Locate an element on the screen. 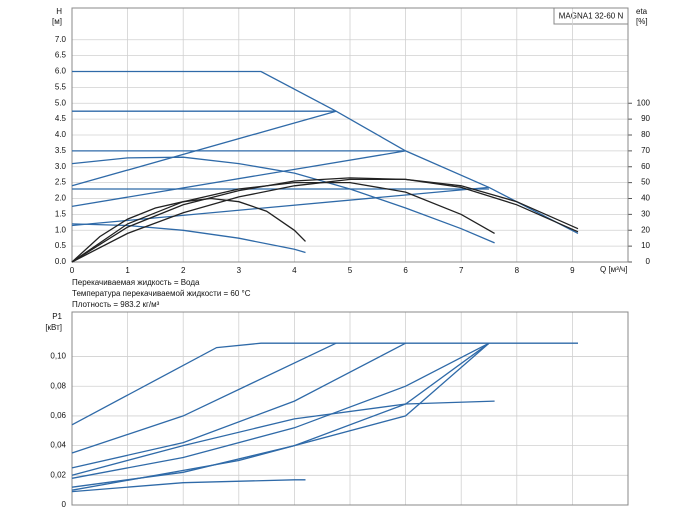 The width and height of the screenshot is (700, 530). y-tick-label: 2.5 is located at coordinates (61, 182).